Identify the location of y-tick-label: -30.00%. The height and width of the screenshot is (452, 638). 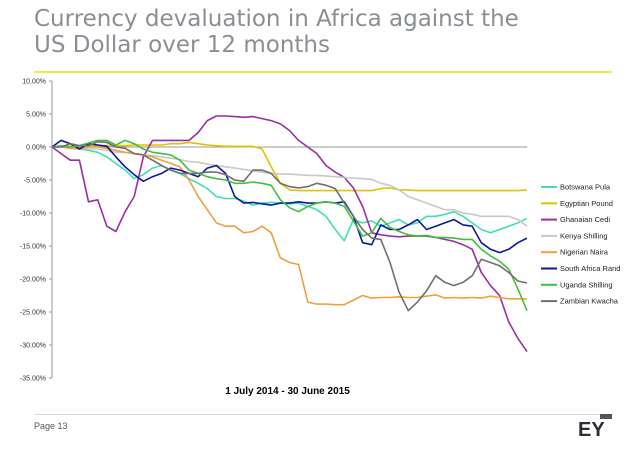
(33, 346).